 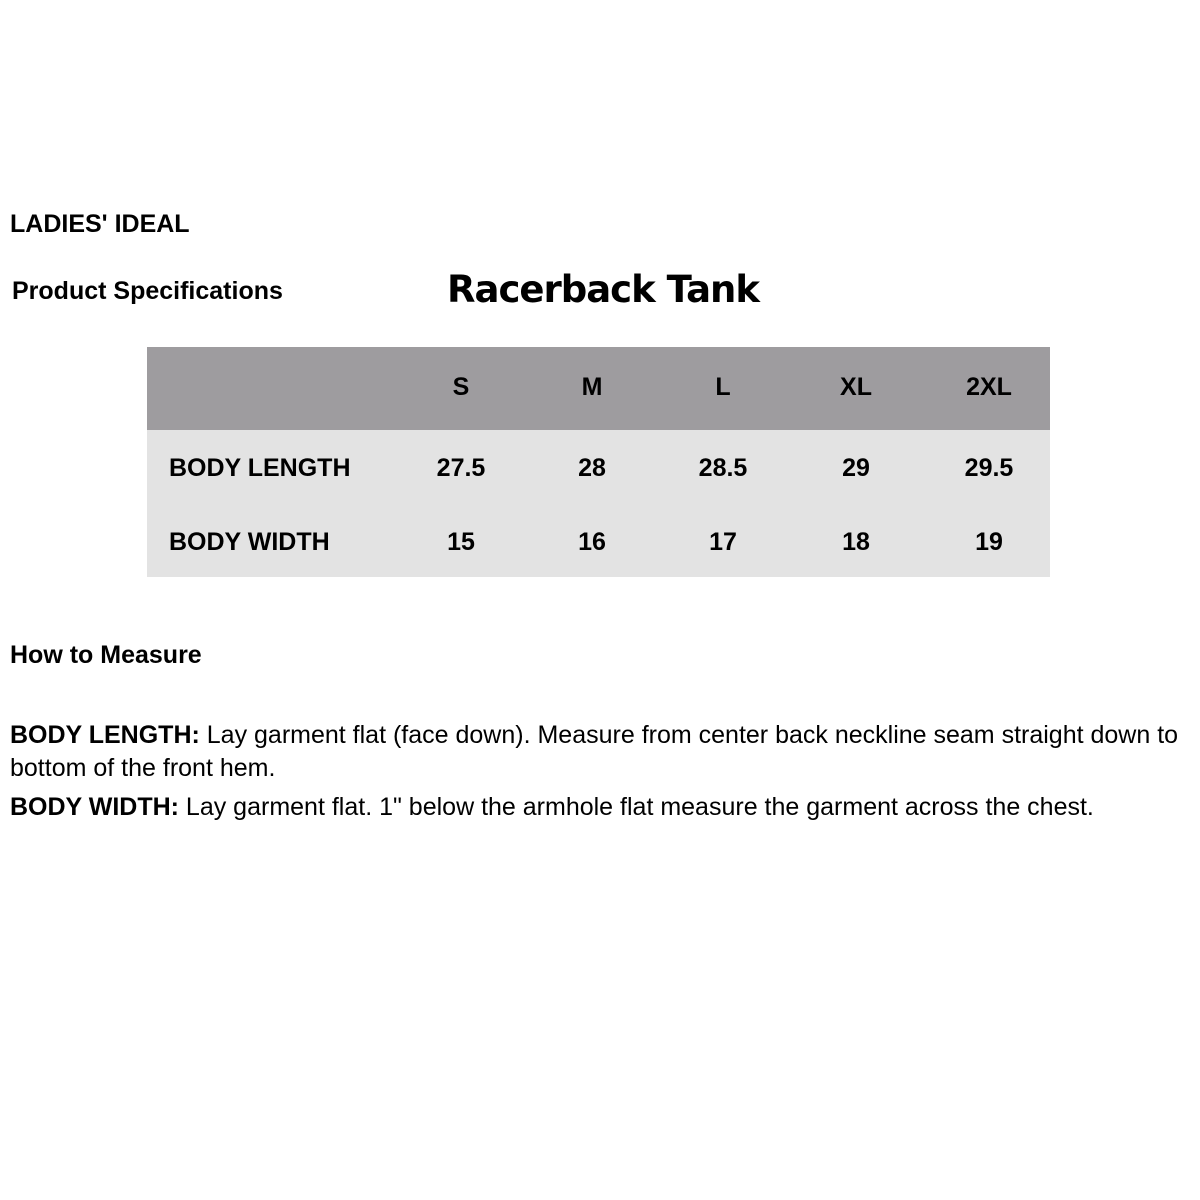 I want to click on size-header: XL, so click(x=856, y=387).